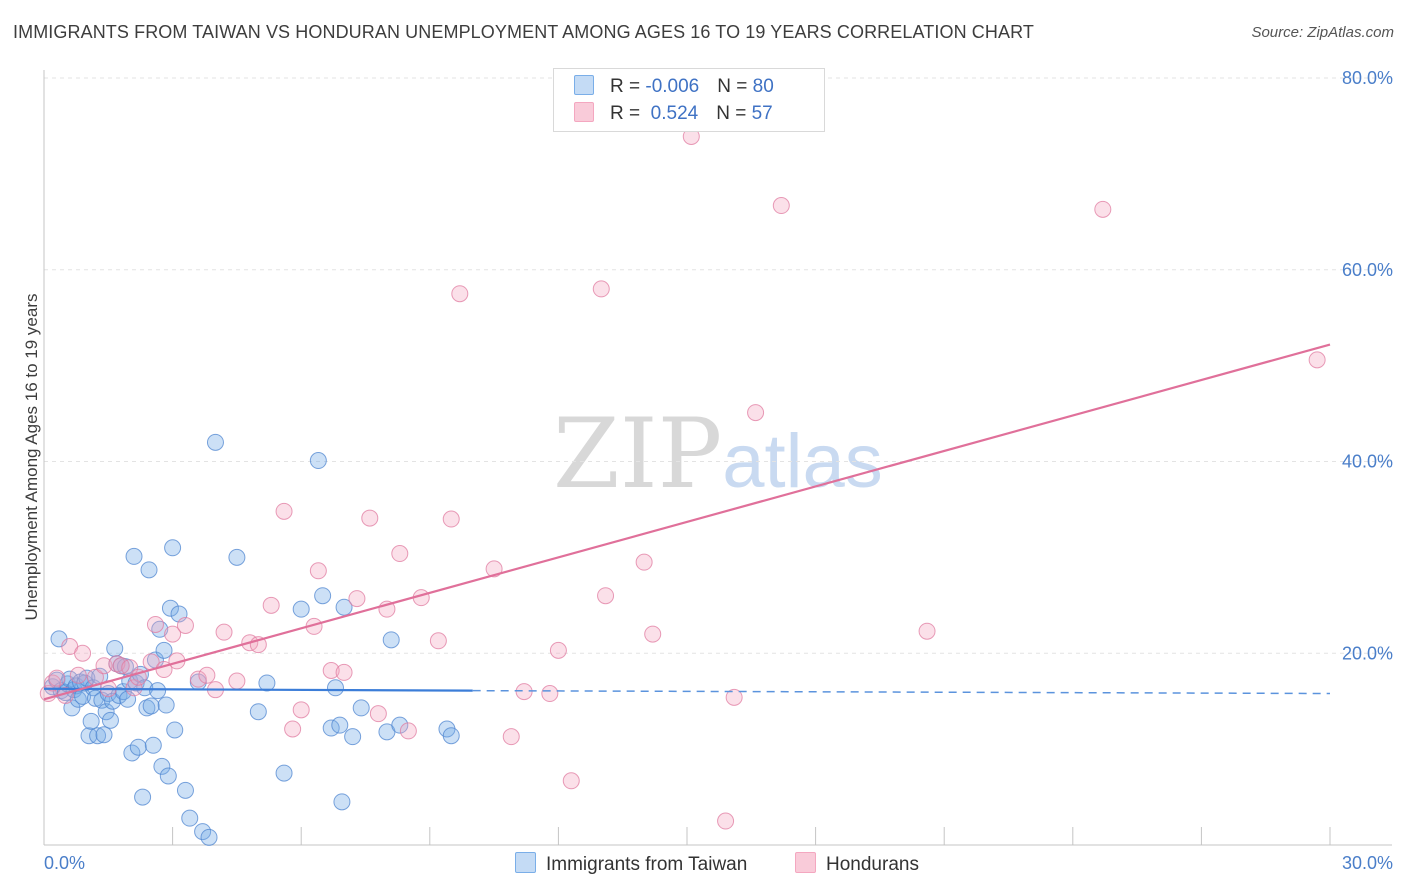 This screenshot has height=892, width=1406. What do you see at coordinates (628, 86) in the screenshot?
I see `legend-r-label-taiwan: R =` at bounding box center [628, 86].